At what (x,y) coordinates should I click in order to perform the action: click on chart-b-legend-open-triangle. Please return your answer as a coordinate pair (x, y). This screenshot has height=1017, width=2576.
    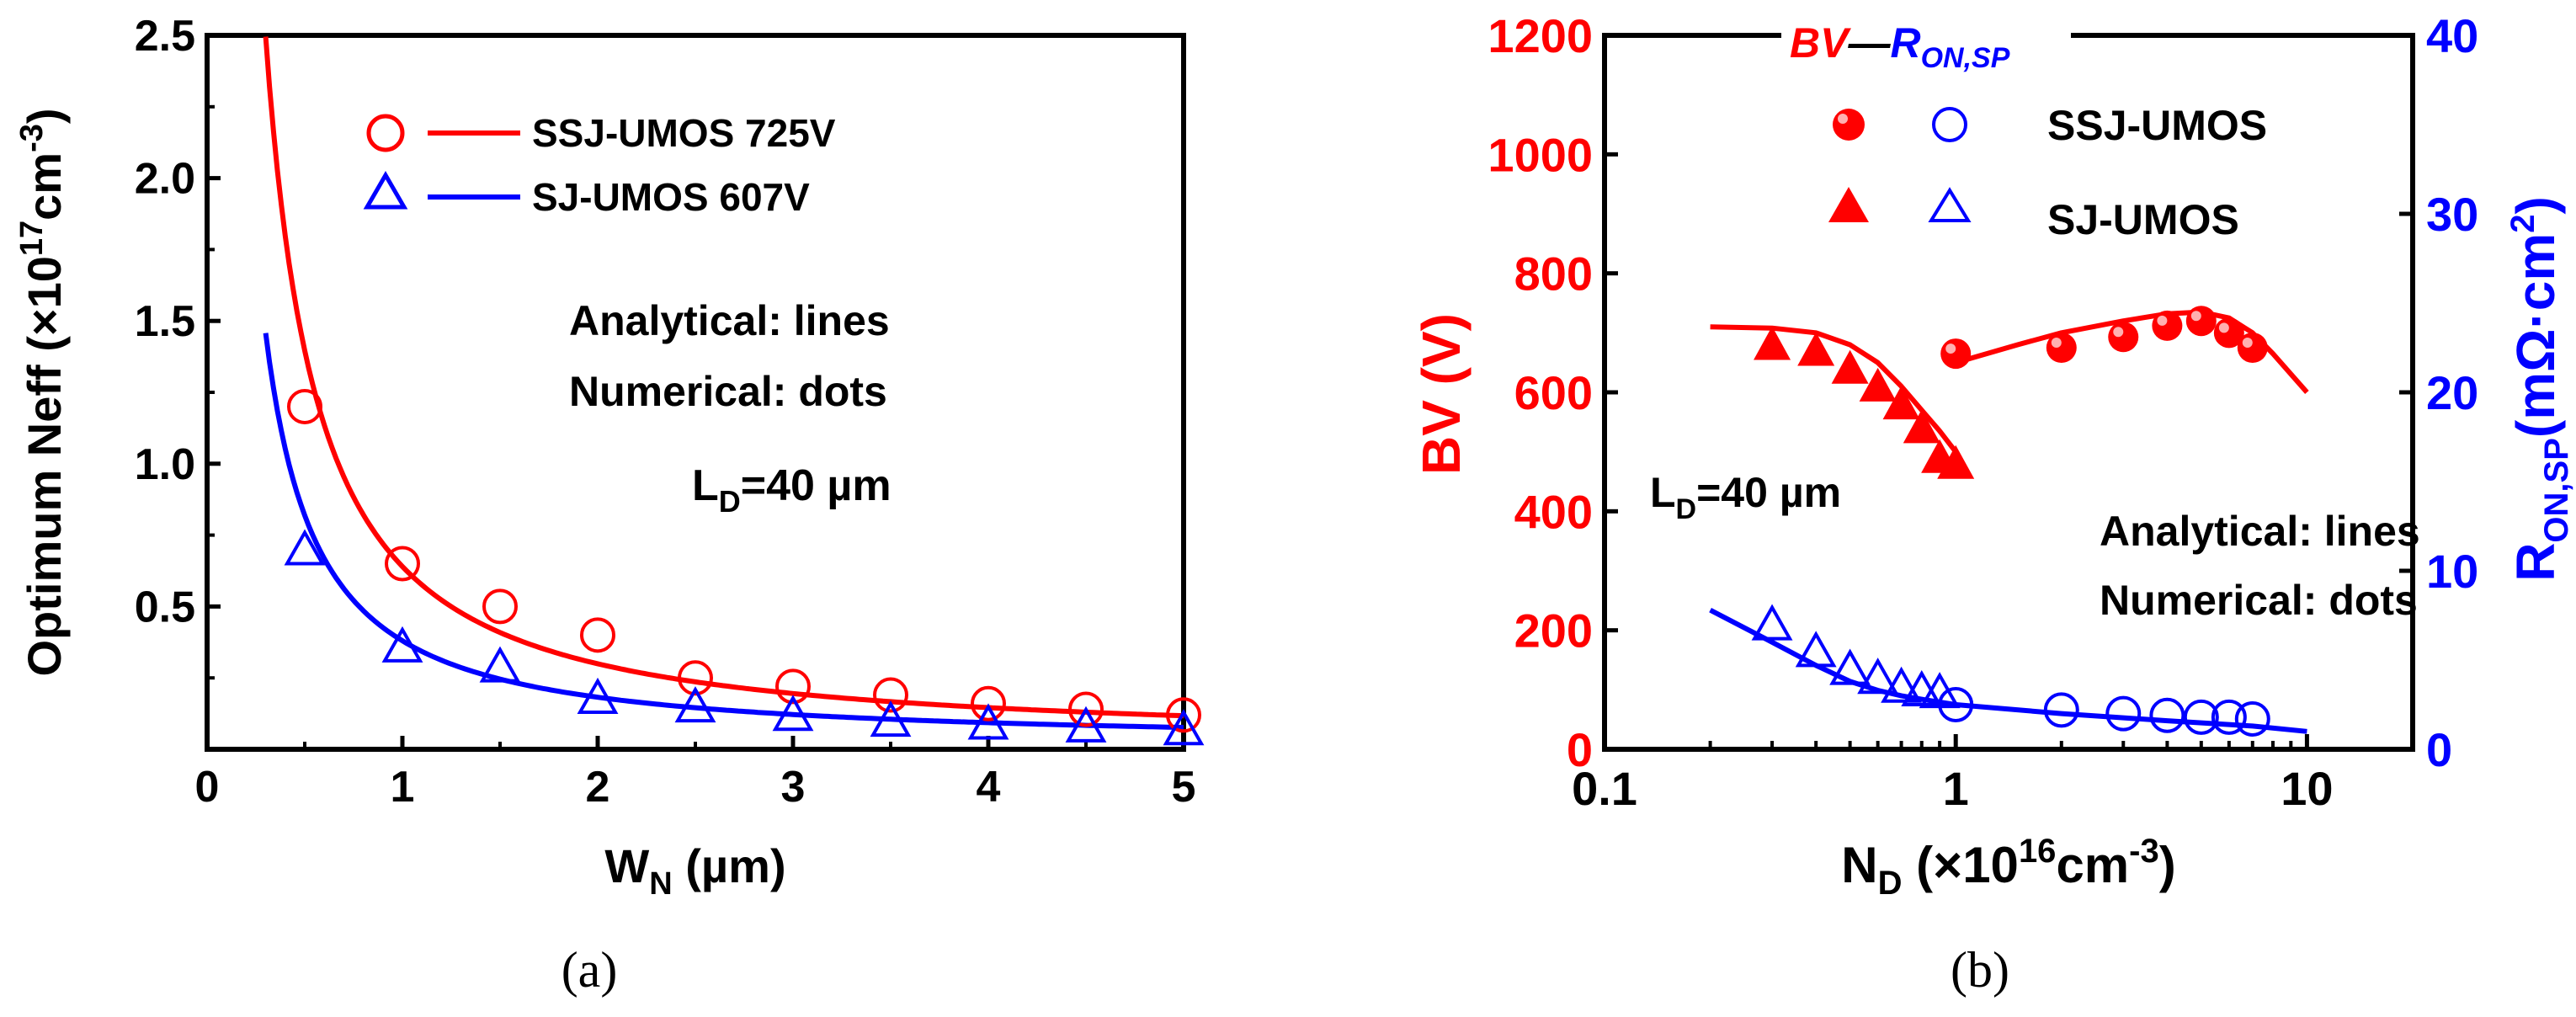
    Looking at the image, I should click on (1950, 204).